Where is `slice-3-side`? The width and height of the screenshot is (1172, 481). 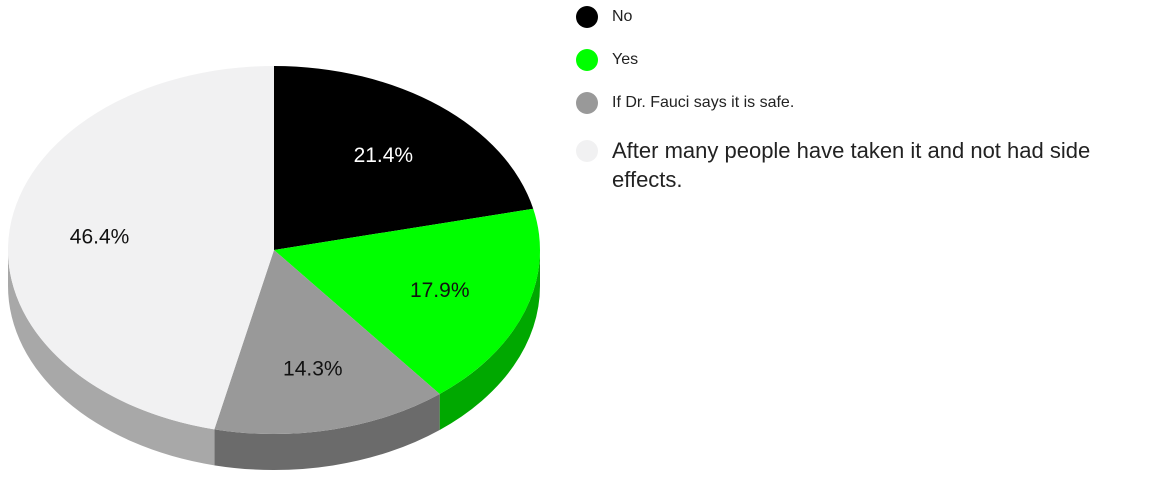
slice-3-side is located at coordinates (327, 432).